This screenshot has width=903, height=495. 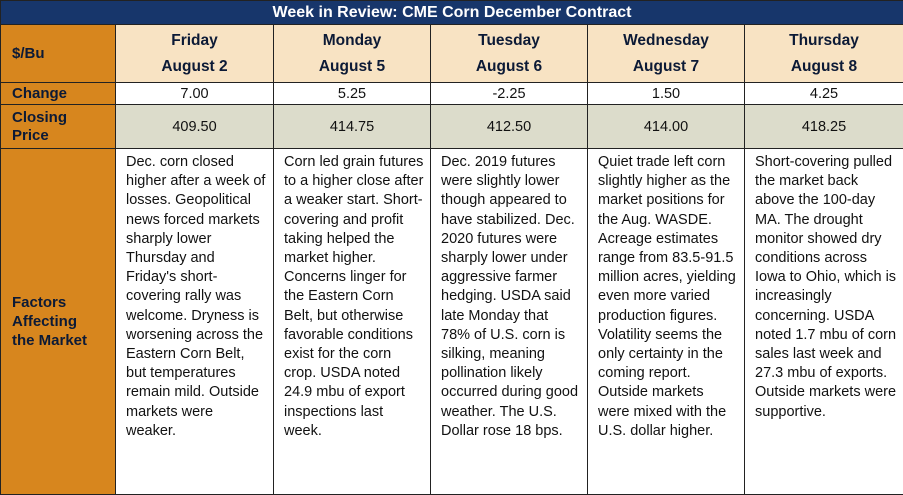 What do you see at coordinates (509, 127) in the screenshot?
I see `closing-price-cell: 412.50` at bounding box center [509, 127].